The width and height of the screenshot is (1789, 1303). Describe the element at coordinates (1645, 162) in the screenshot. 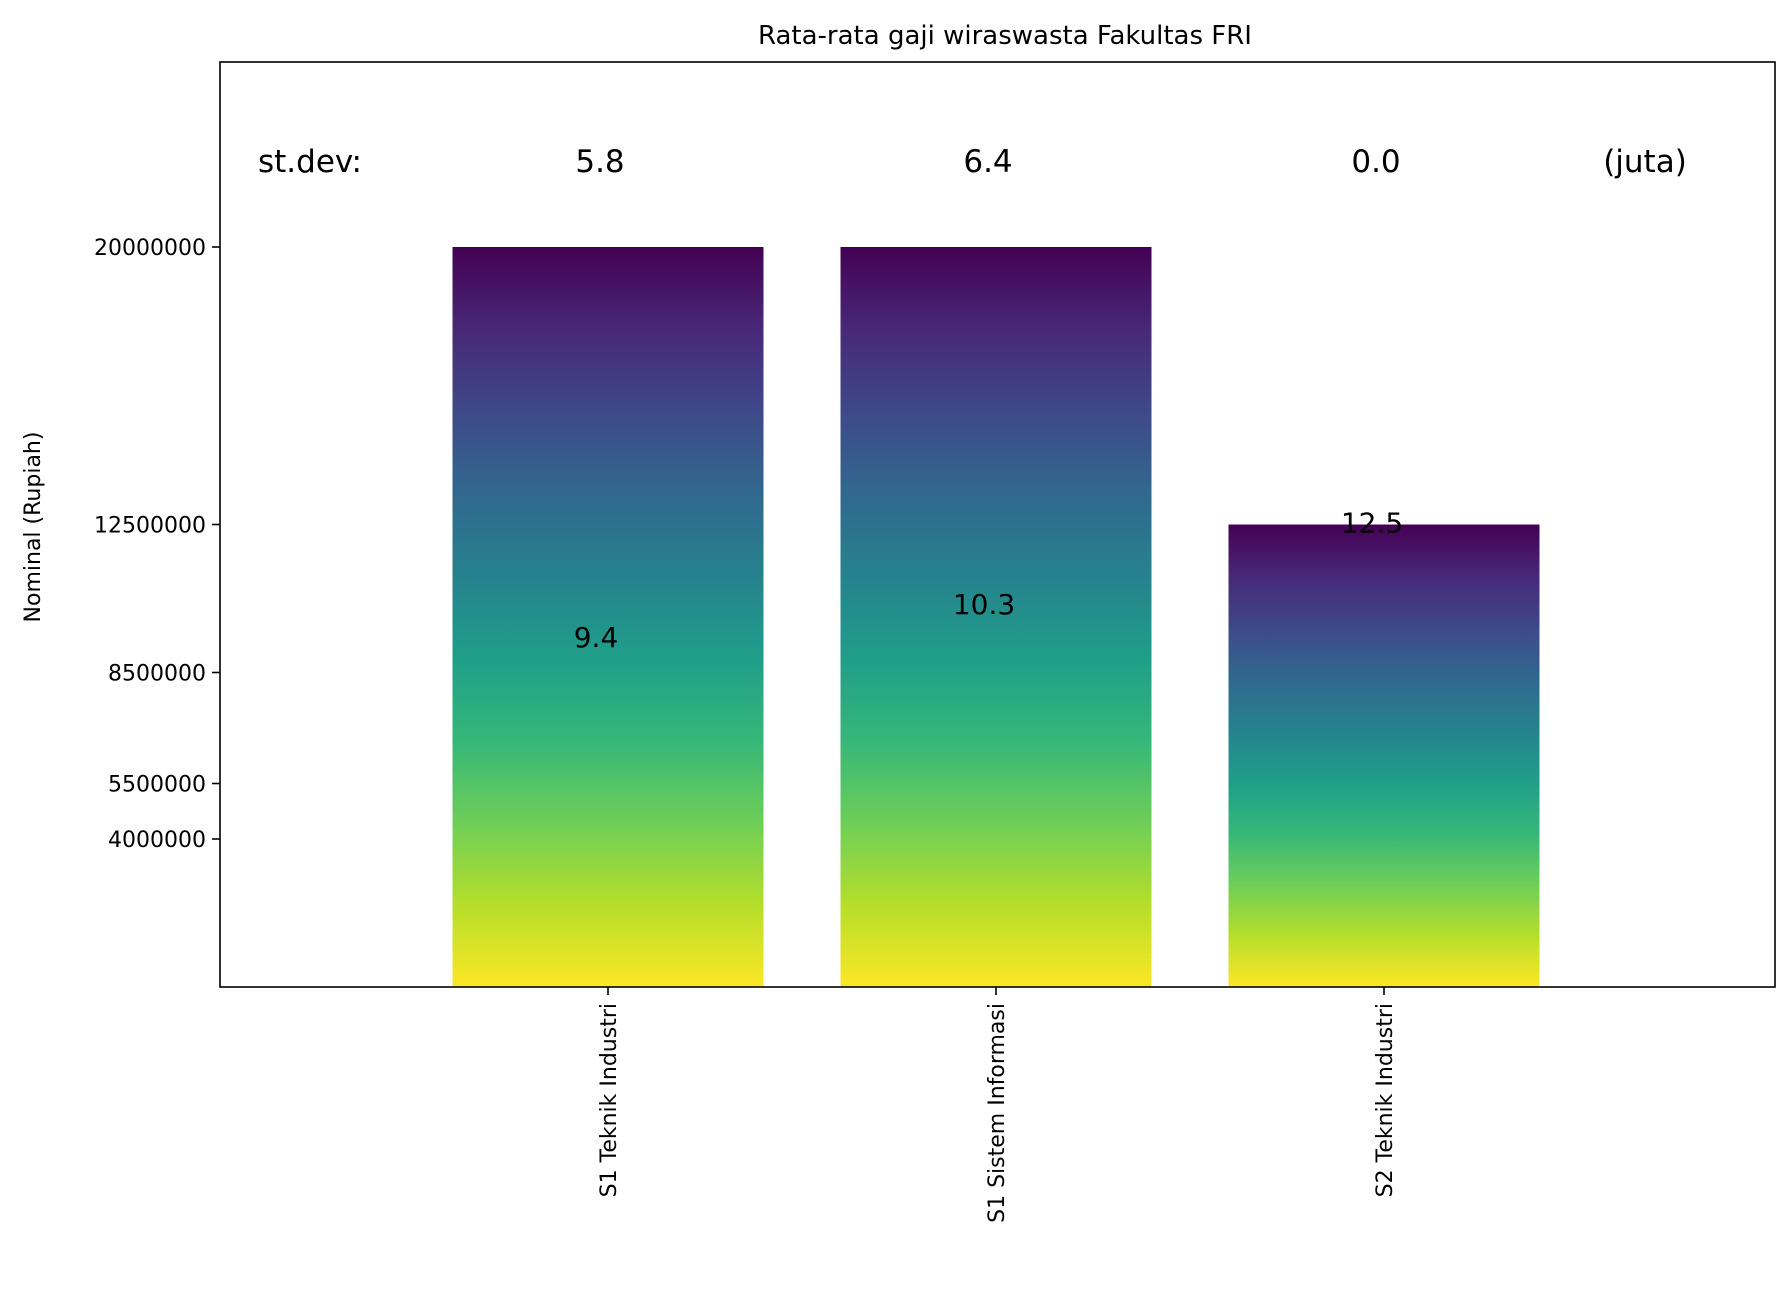

I see `stdev-unit: (juta)` at that location.